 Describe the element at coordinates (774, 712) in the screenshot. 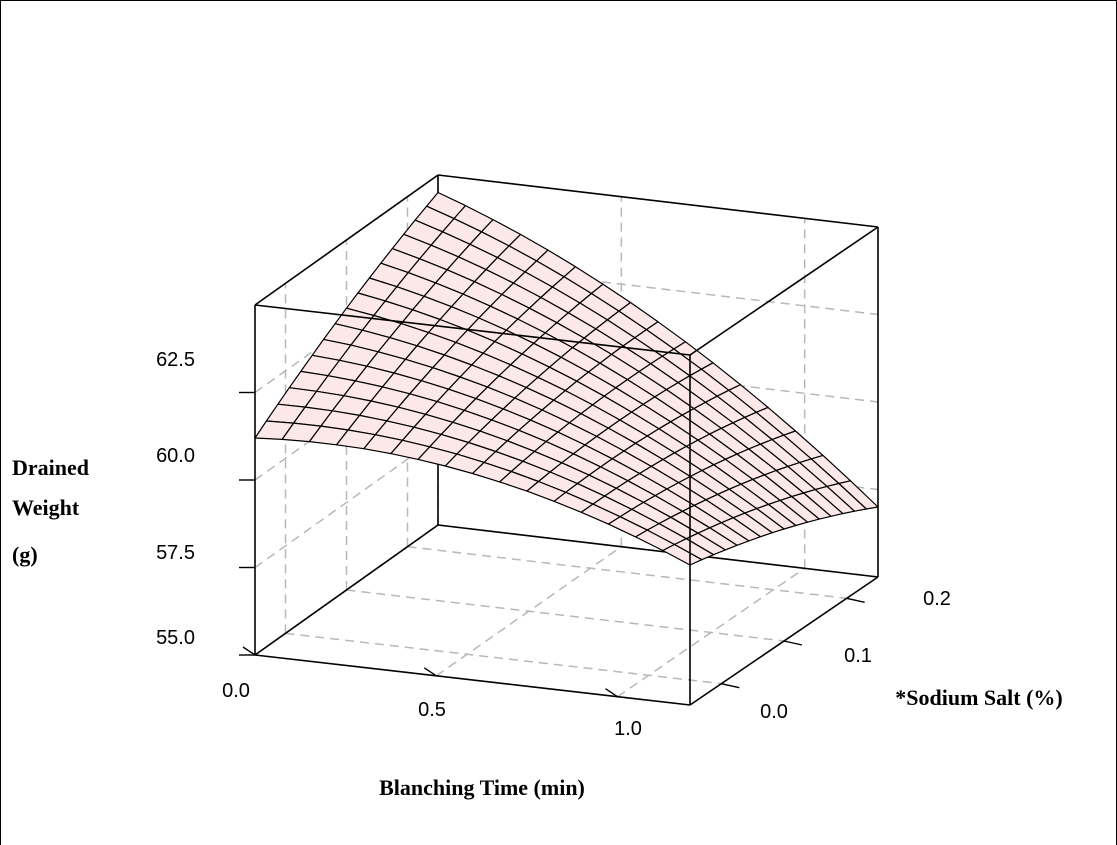

I see `y-tick-label: 0.0` at that location.